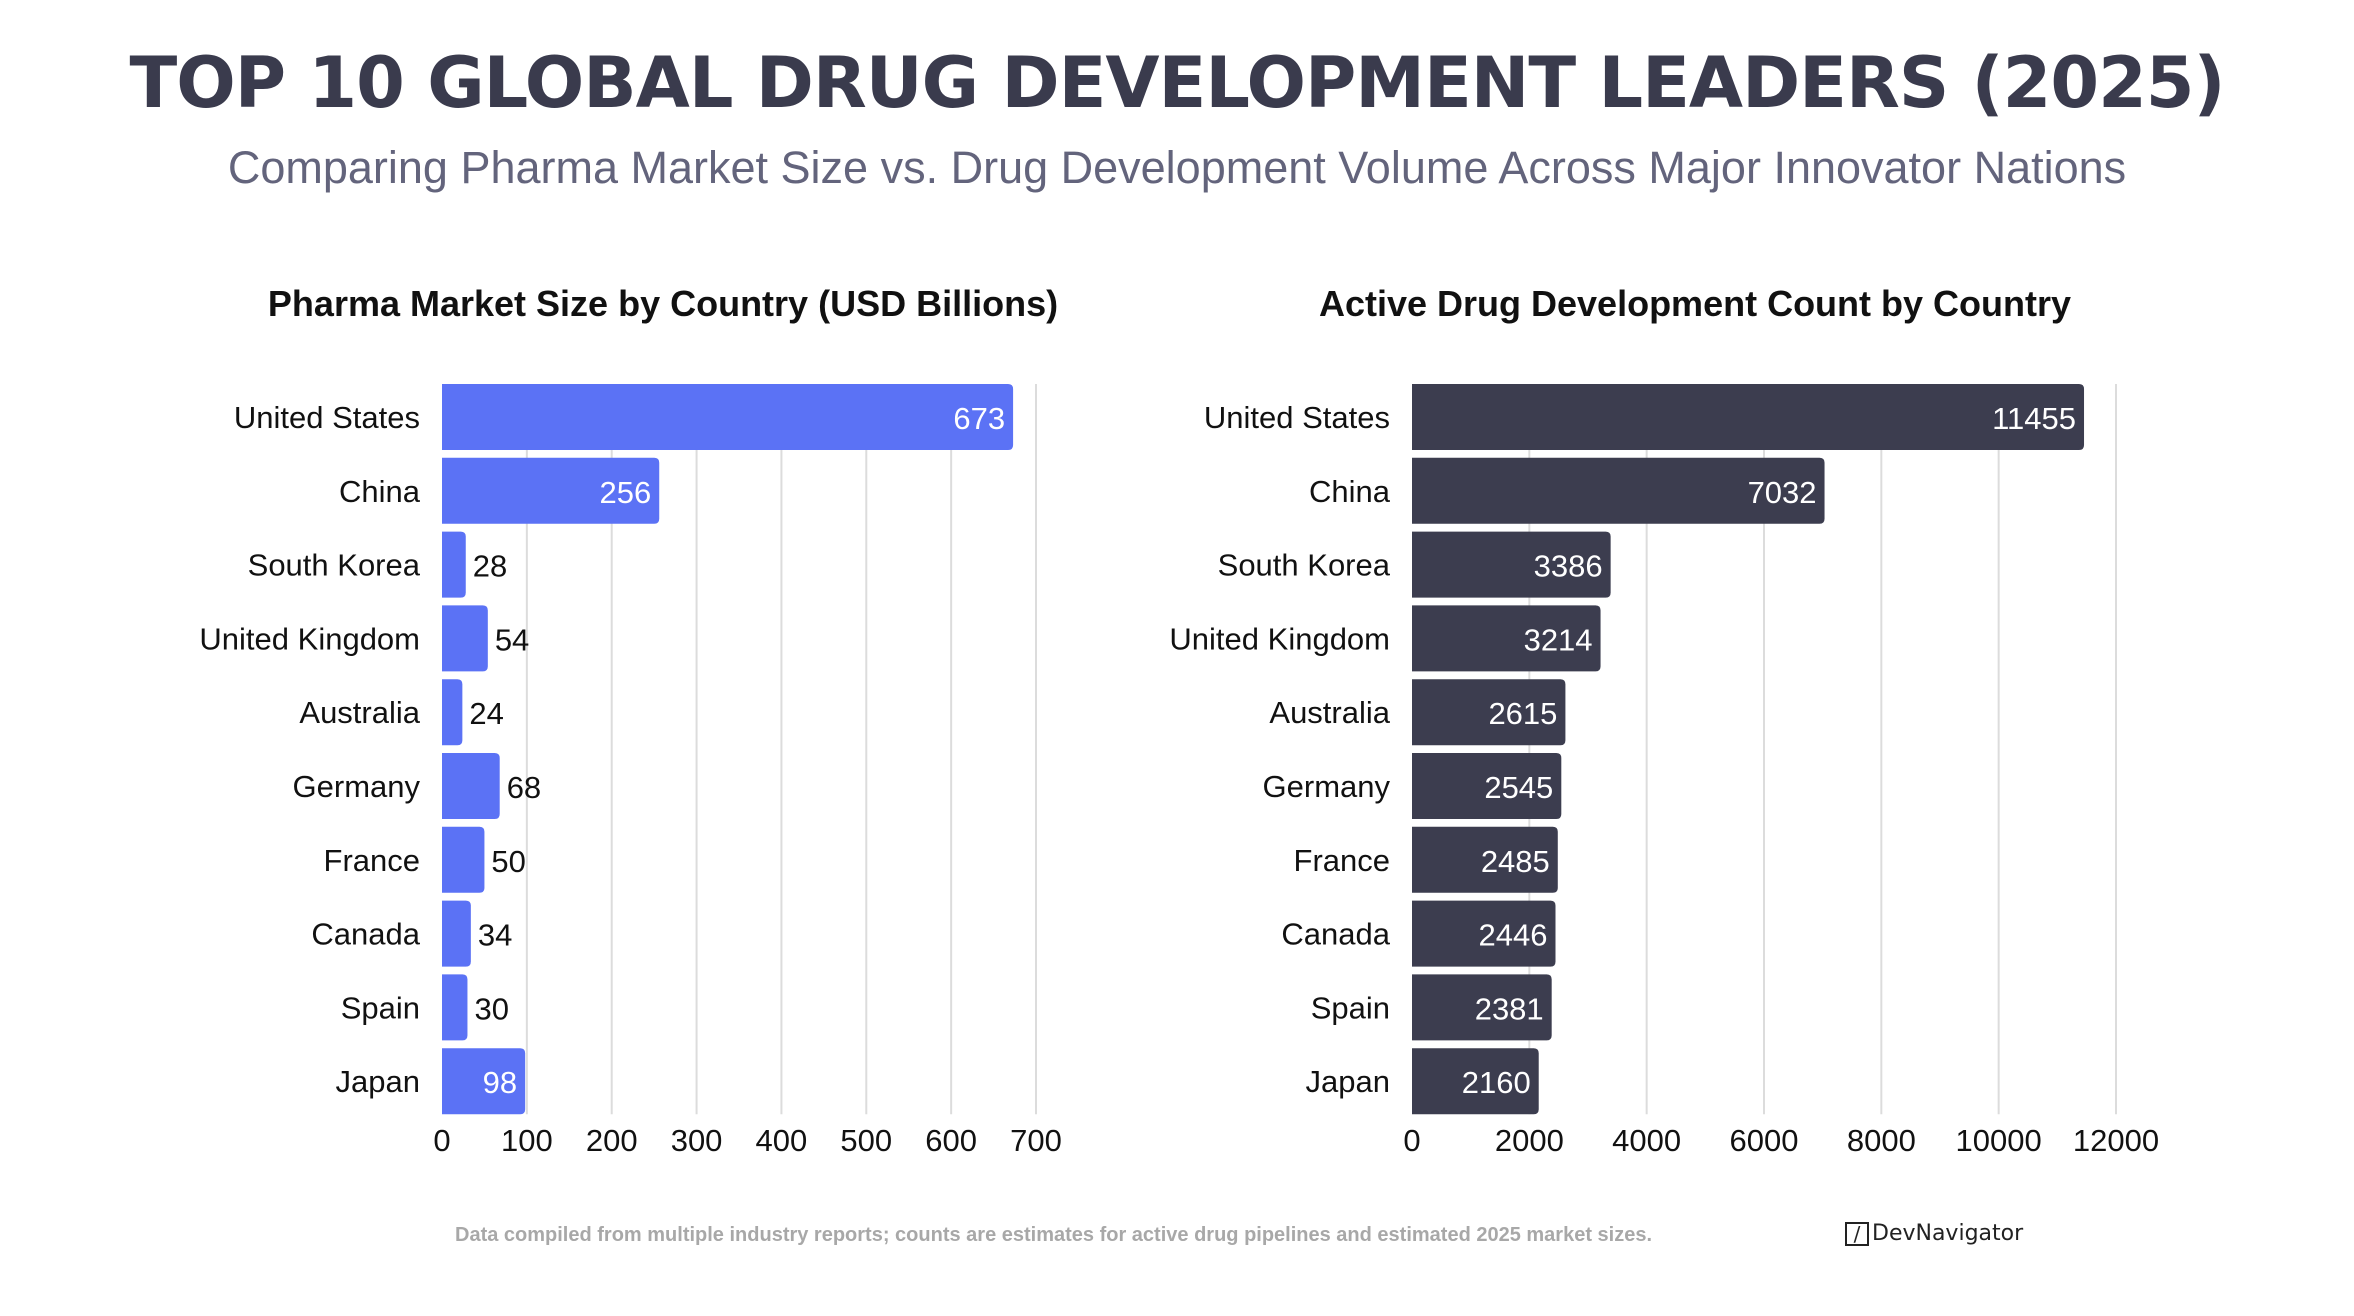  What do you see at coordinates (1036, 1140) in the screenshot?
I see `x-tick-label: 700` at bounding box center [1036, 1140].